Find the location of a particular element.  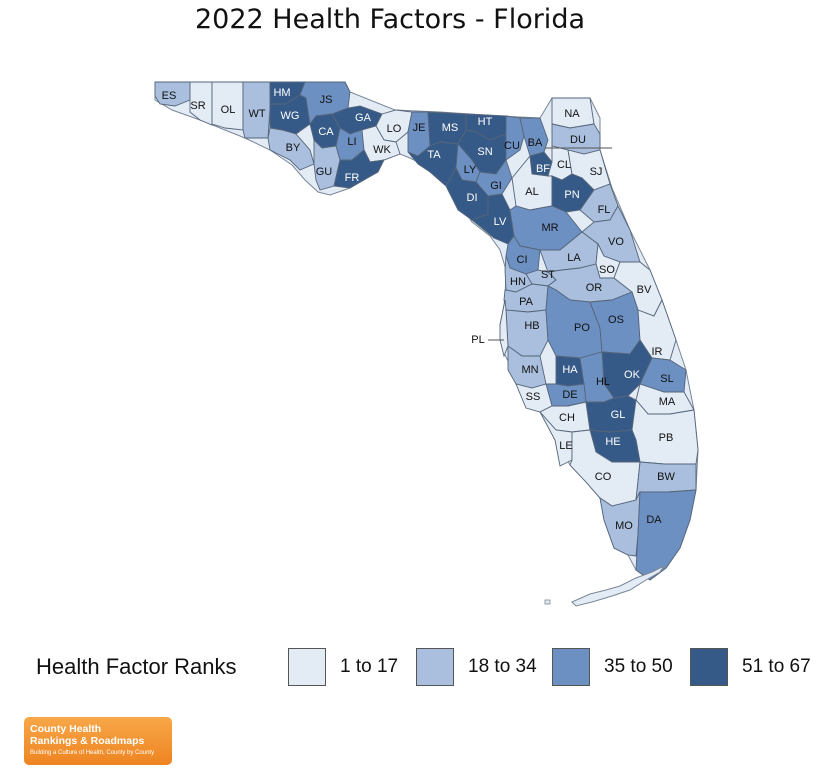

county-label-fl: FL is located at coordinates (604, 210).